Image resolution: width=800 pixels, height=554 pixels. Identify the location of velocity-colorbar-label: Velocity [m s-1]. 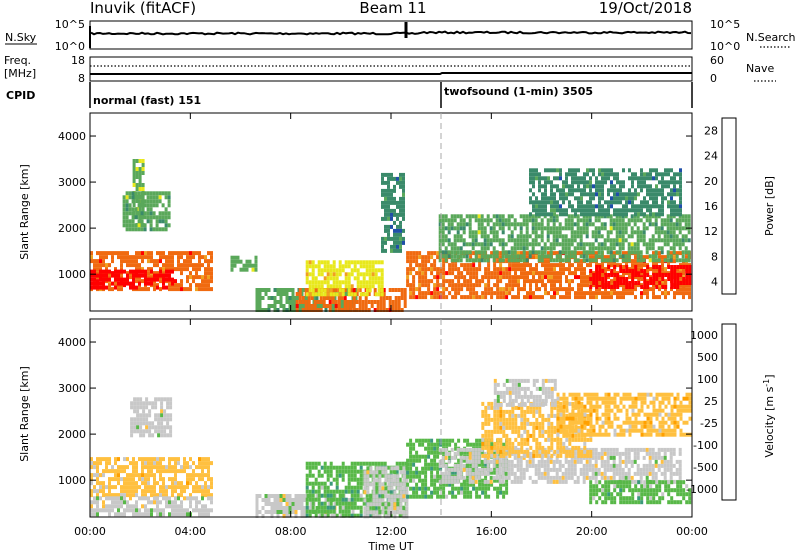
(769, 415).